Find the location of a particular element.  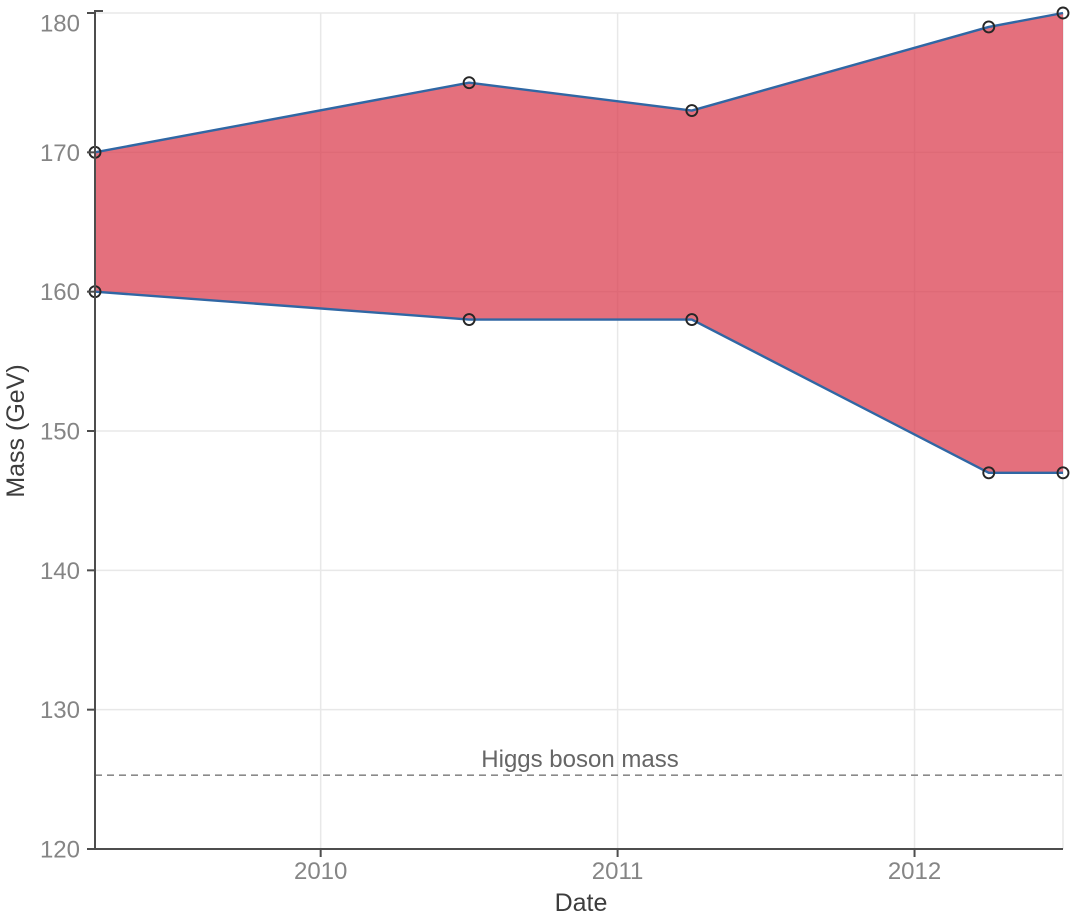

x-tick-label: 2012 is located at coordinates (914, 871).